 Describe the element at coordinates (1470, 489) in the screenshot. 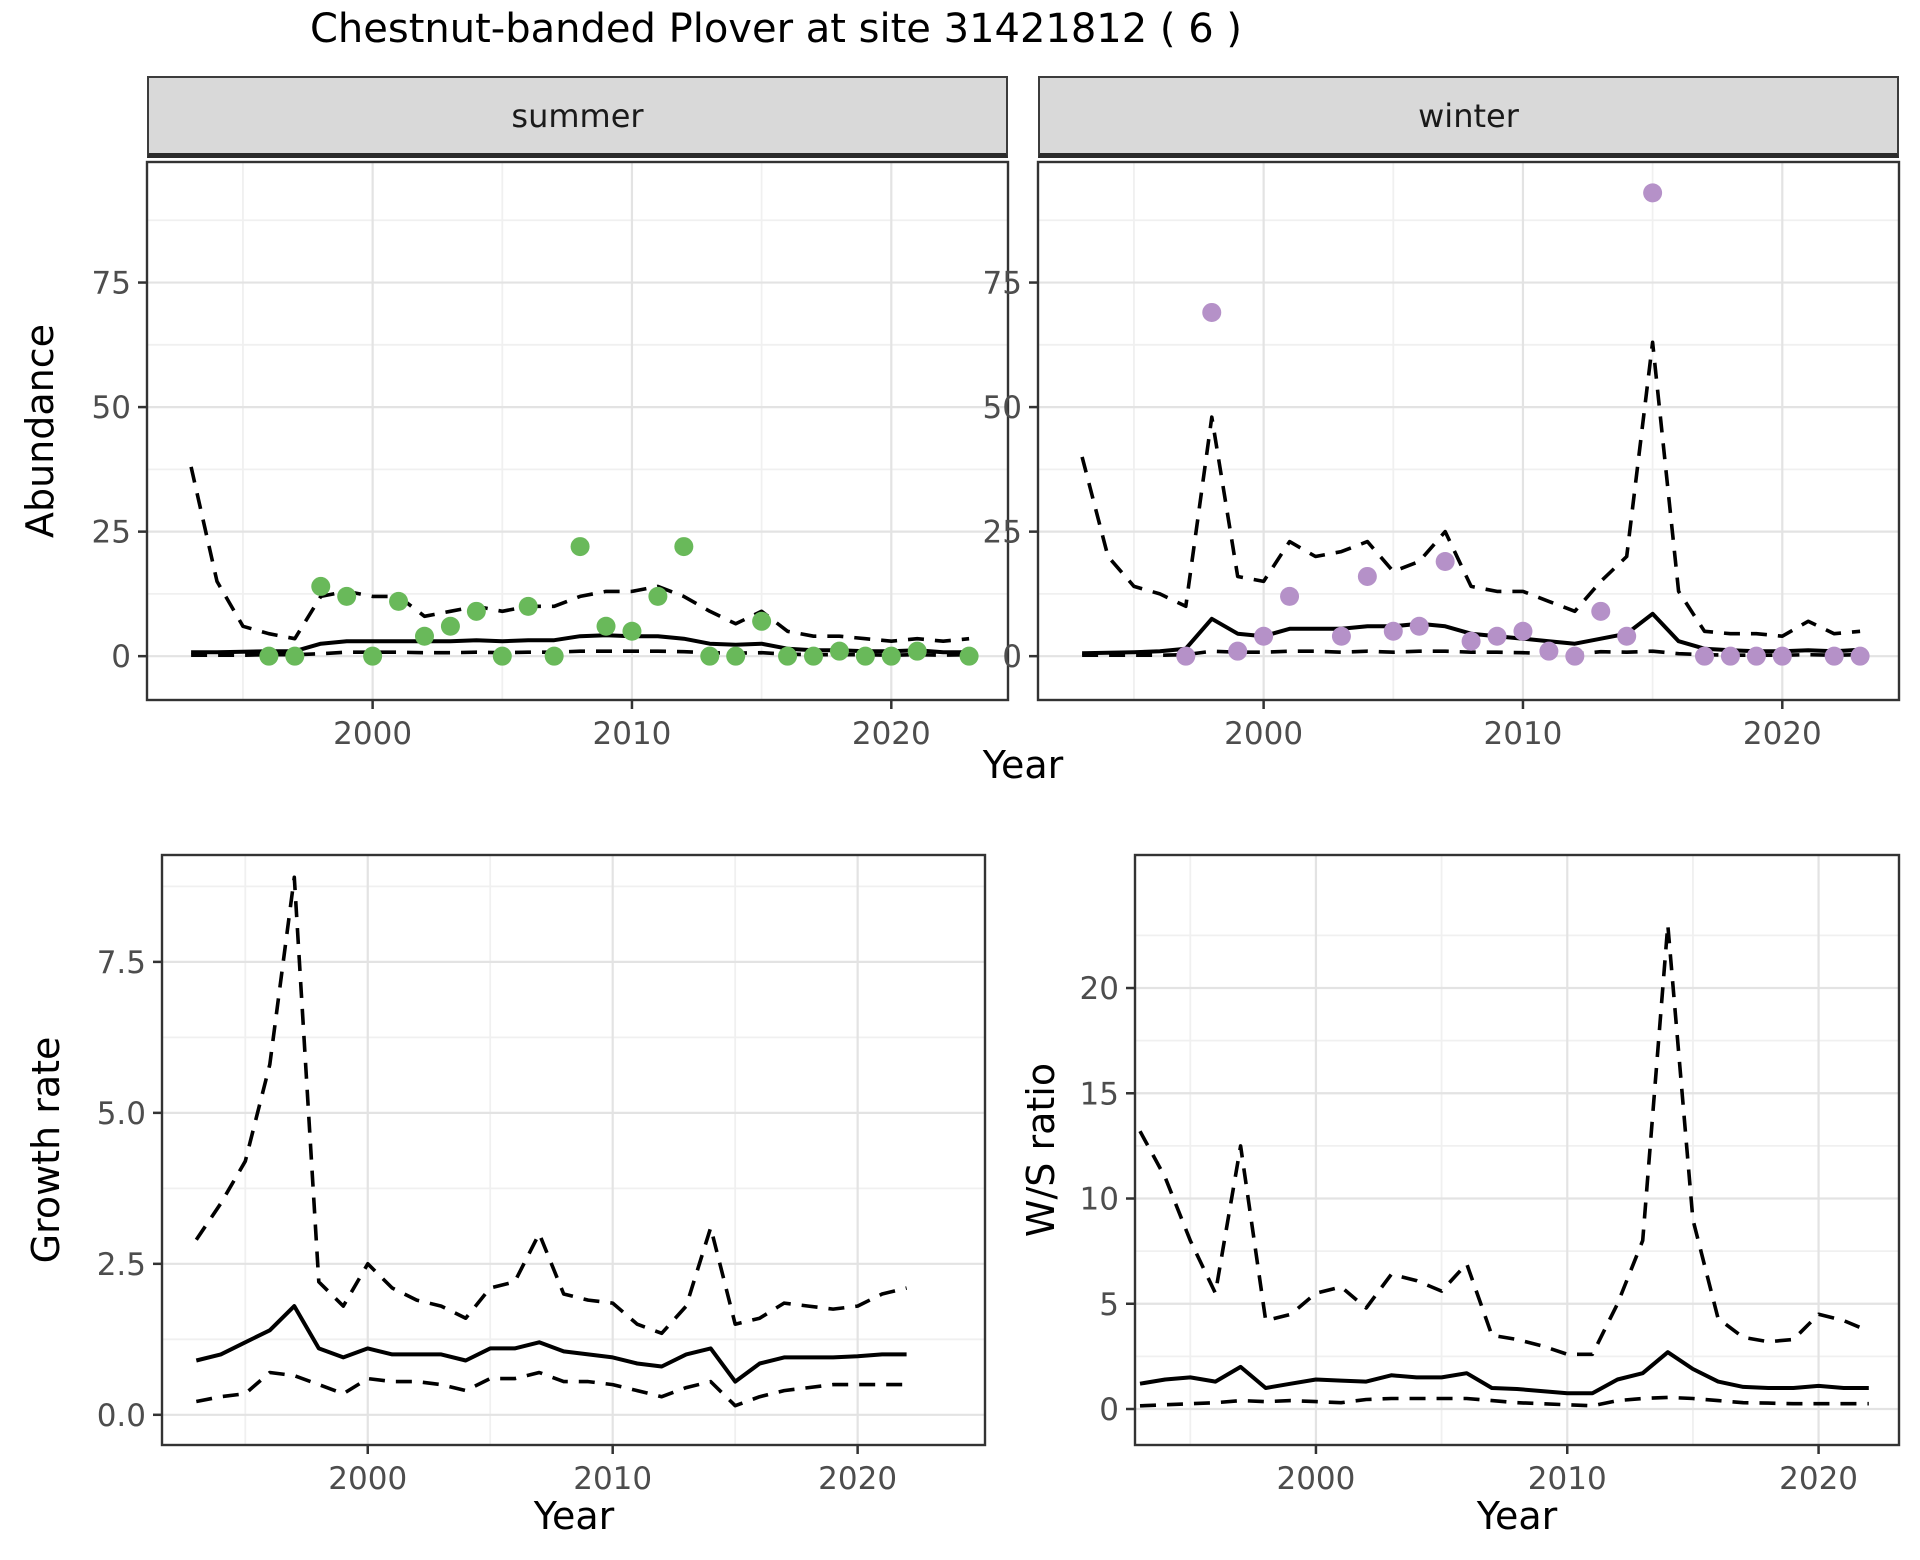

I see `series-abundance_winter-upper_ci` at that location.